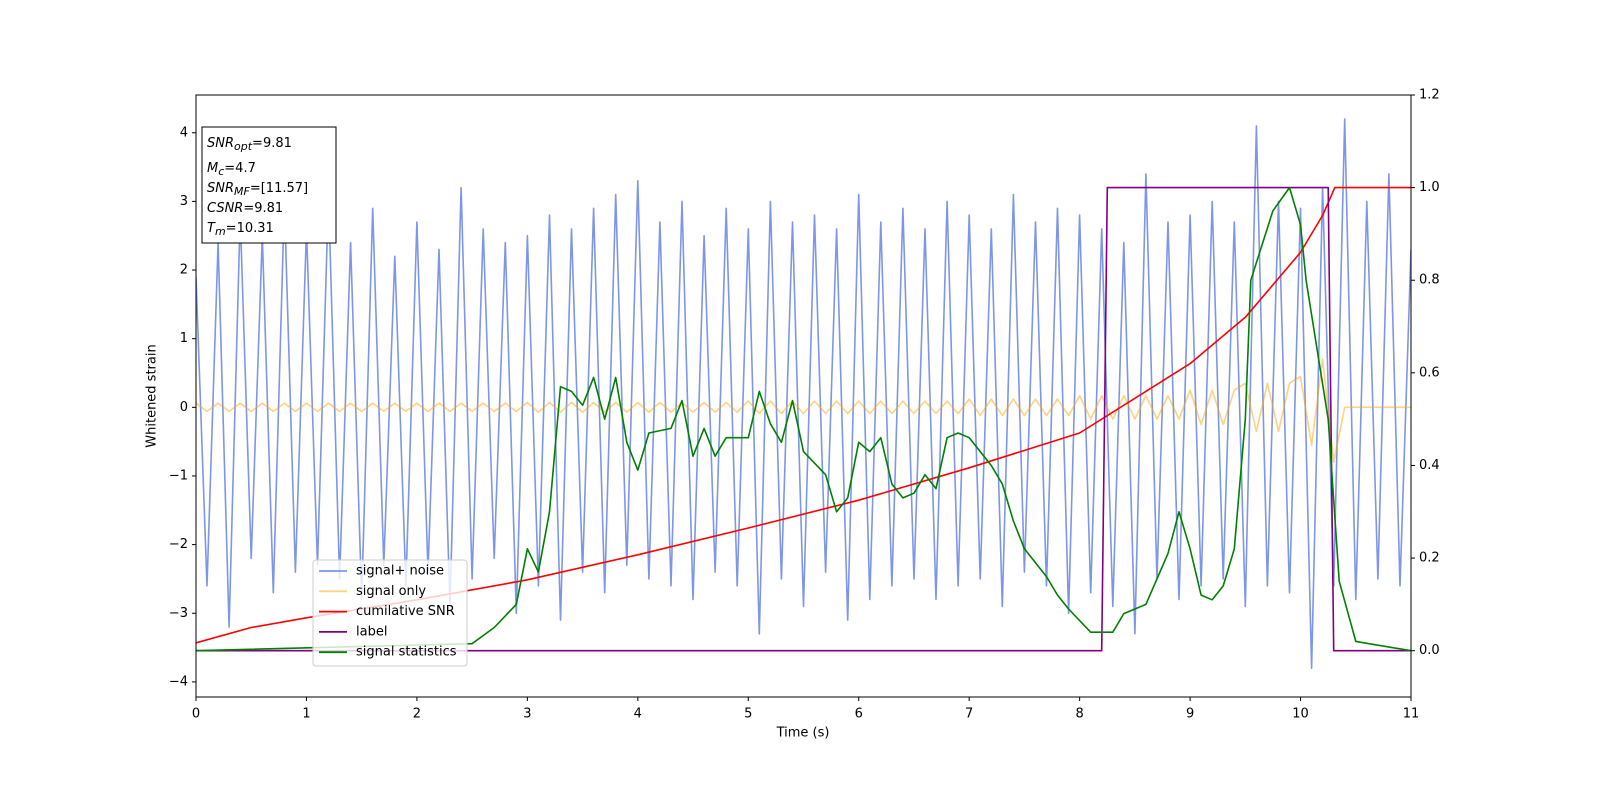 Image resolution: width=1600 pixels, height=800 pixels. Describe the element at coordinates (859, 714) in the screenshot. I see `x-tick-label: 6` at that location.